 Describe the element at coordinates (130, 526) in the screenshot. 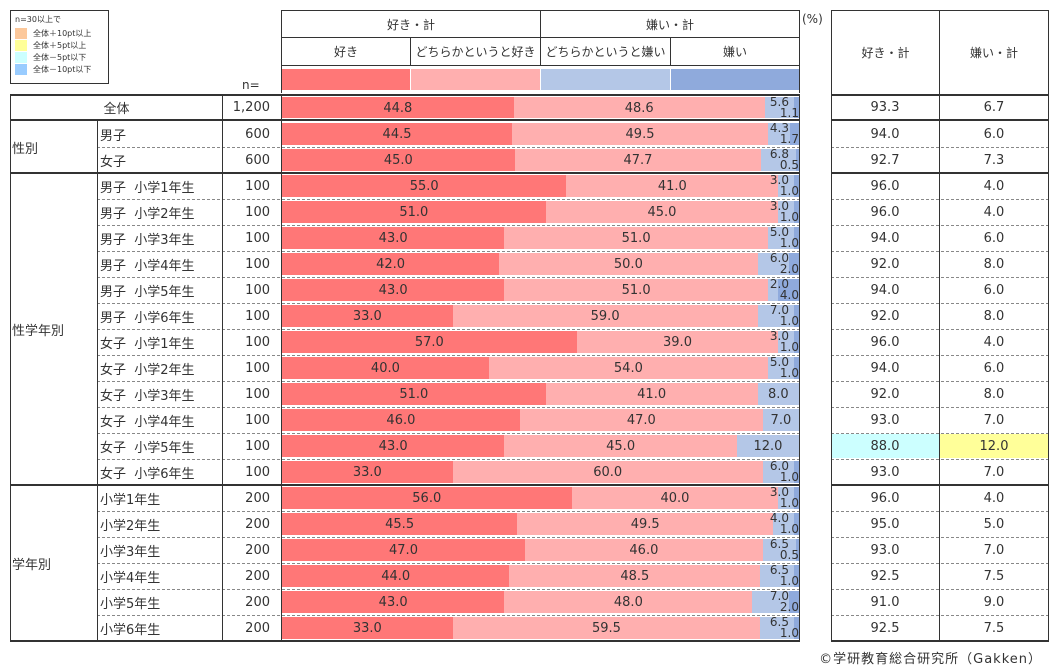

I see `row-label: 小学2年生` at that location.